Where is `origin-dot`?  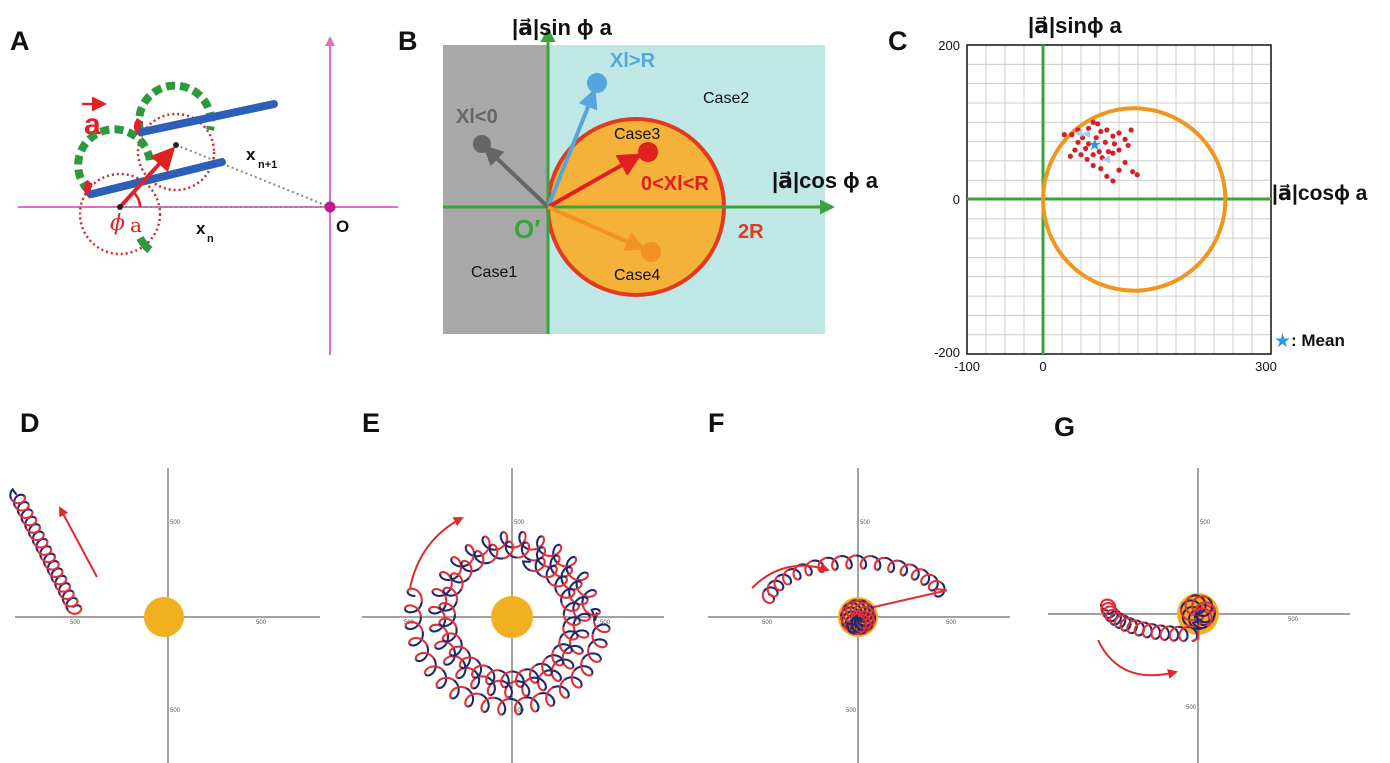
origin-dot is located at coordinates (330, 207).